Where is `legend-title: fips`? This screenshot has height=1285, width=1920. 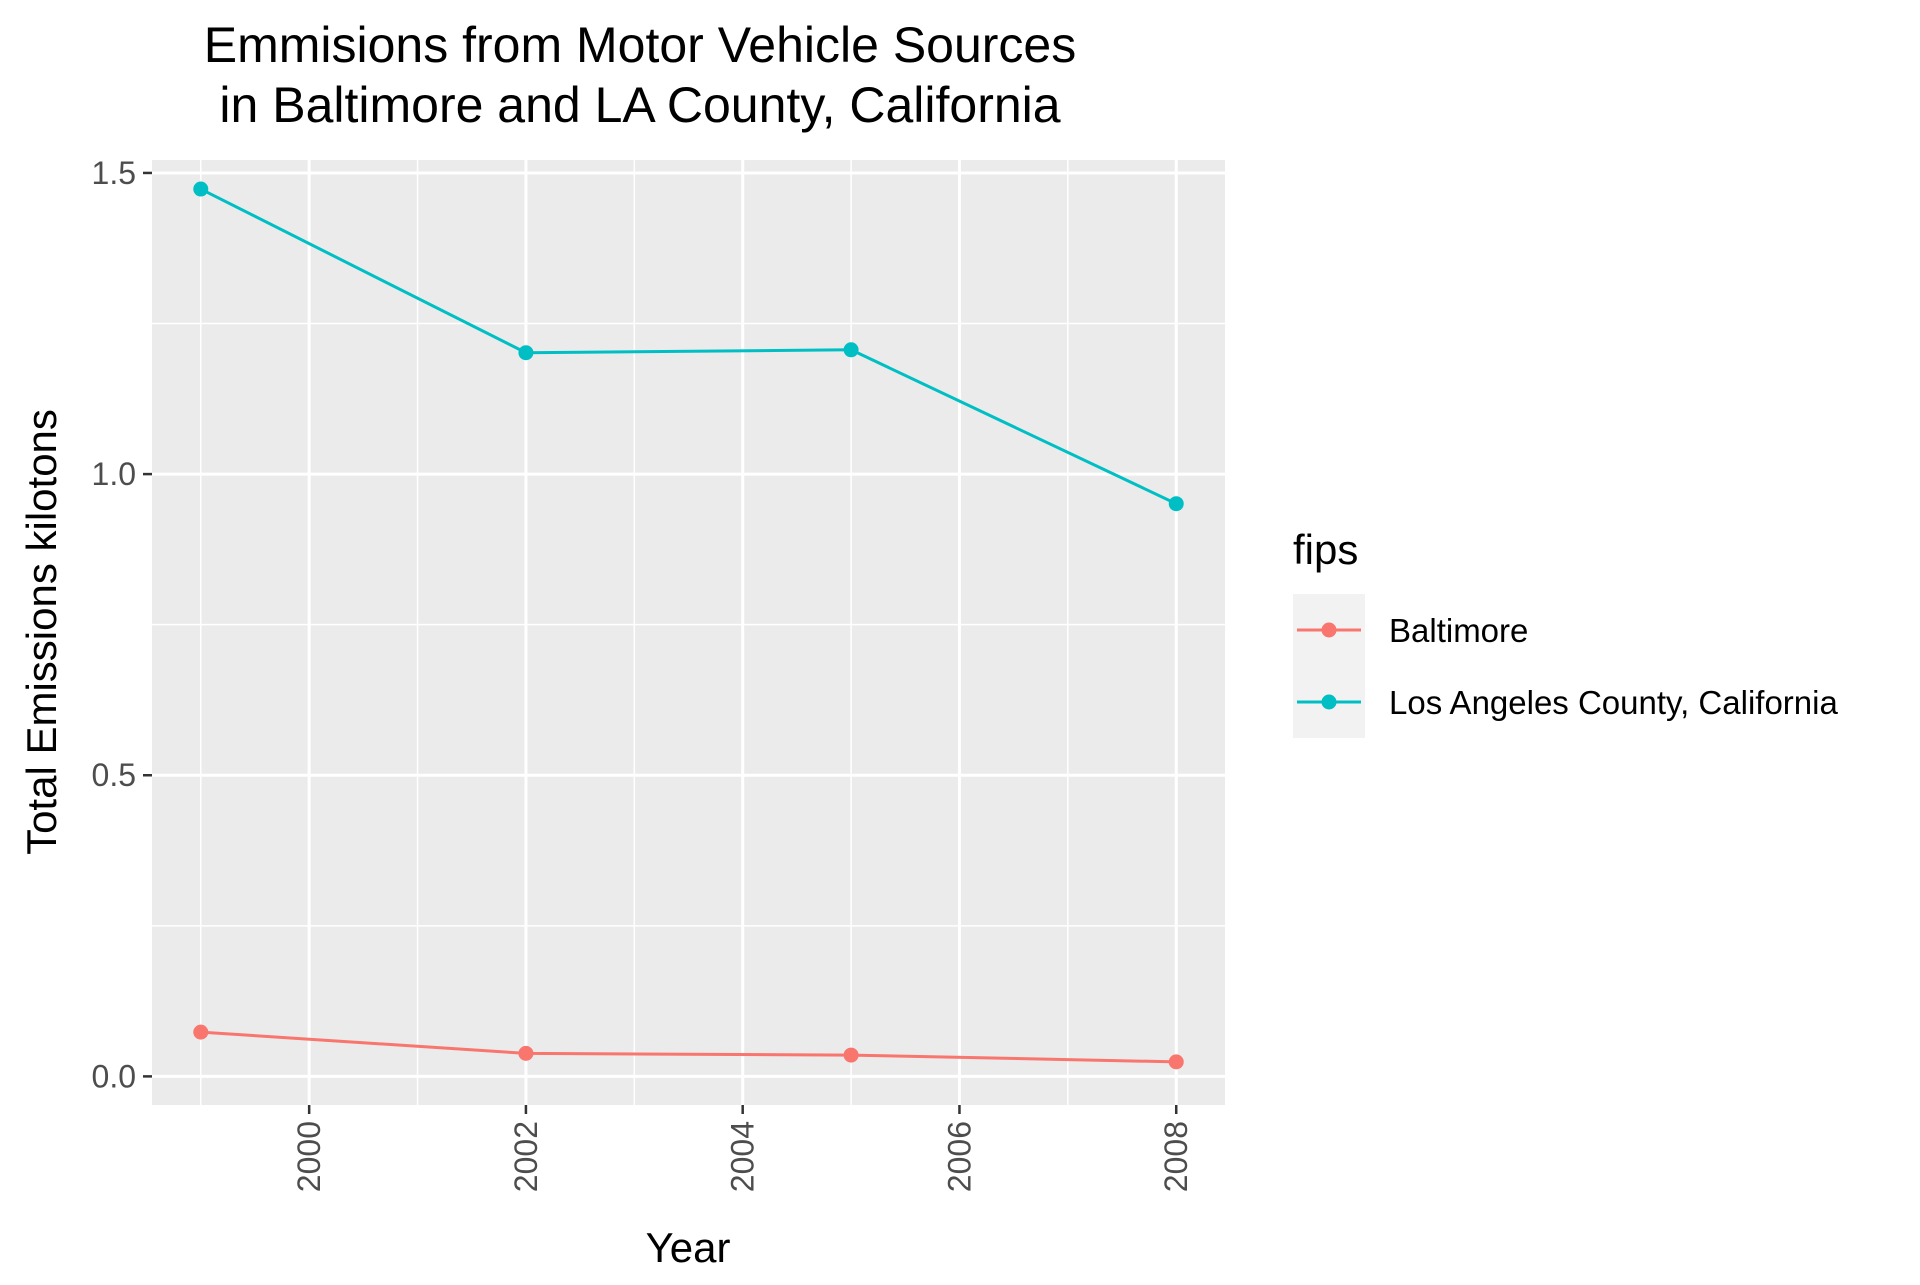
legend-title: fips is located at coordinates (1325, 549).